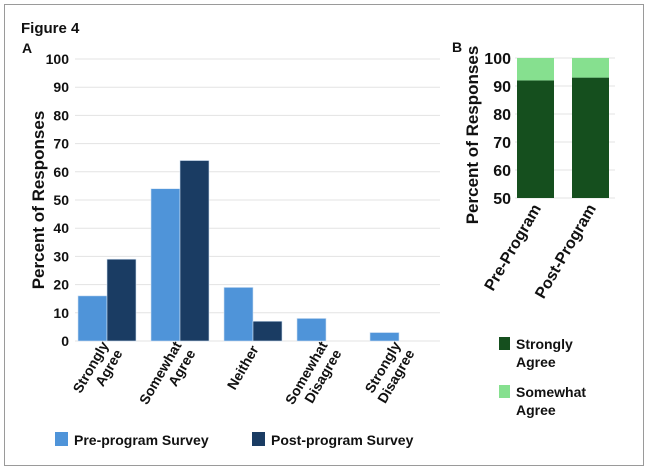  Describe the element at coordinates (513, 248) in the screenshot. I see `x-tick-label: Pre-Program` at that location.